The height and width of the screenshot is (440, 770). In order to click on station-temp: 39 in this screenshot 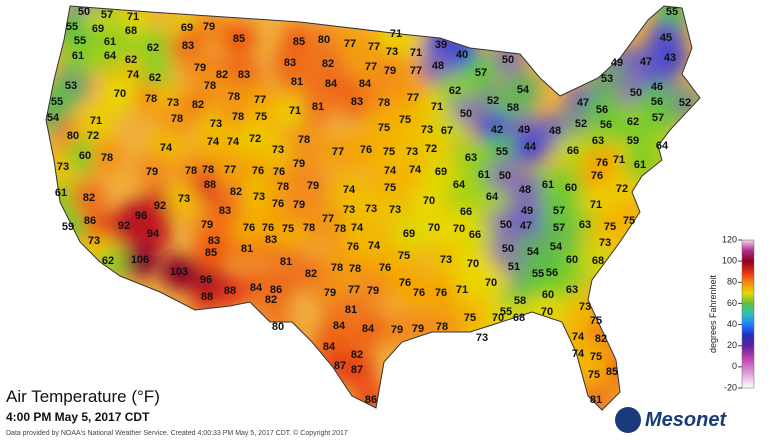, I will do `click(441, 45)`.